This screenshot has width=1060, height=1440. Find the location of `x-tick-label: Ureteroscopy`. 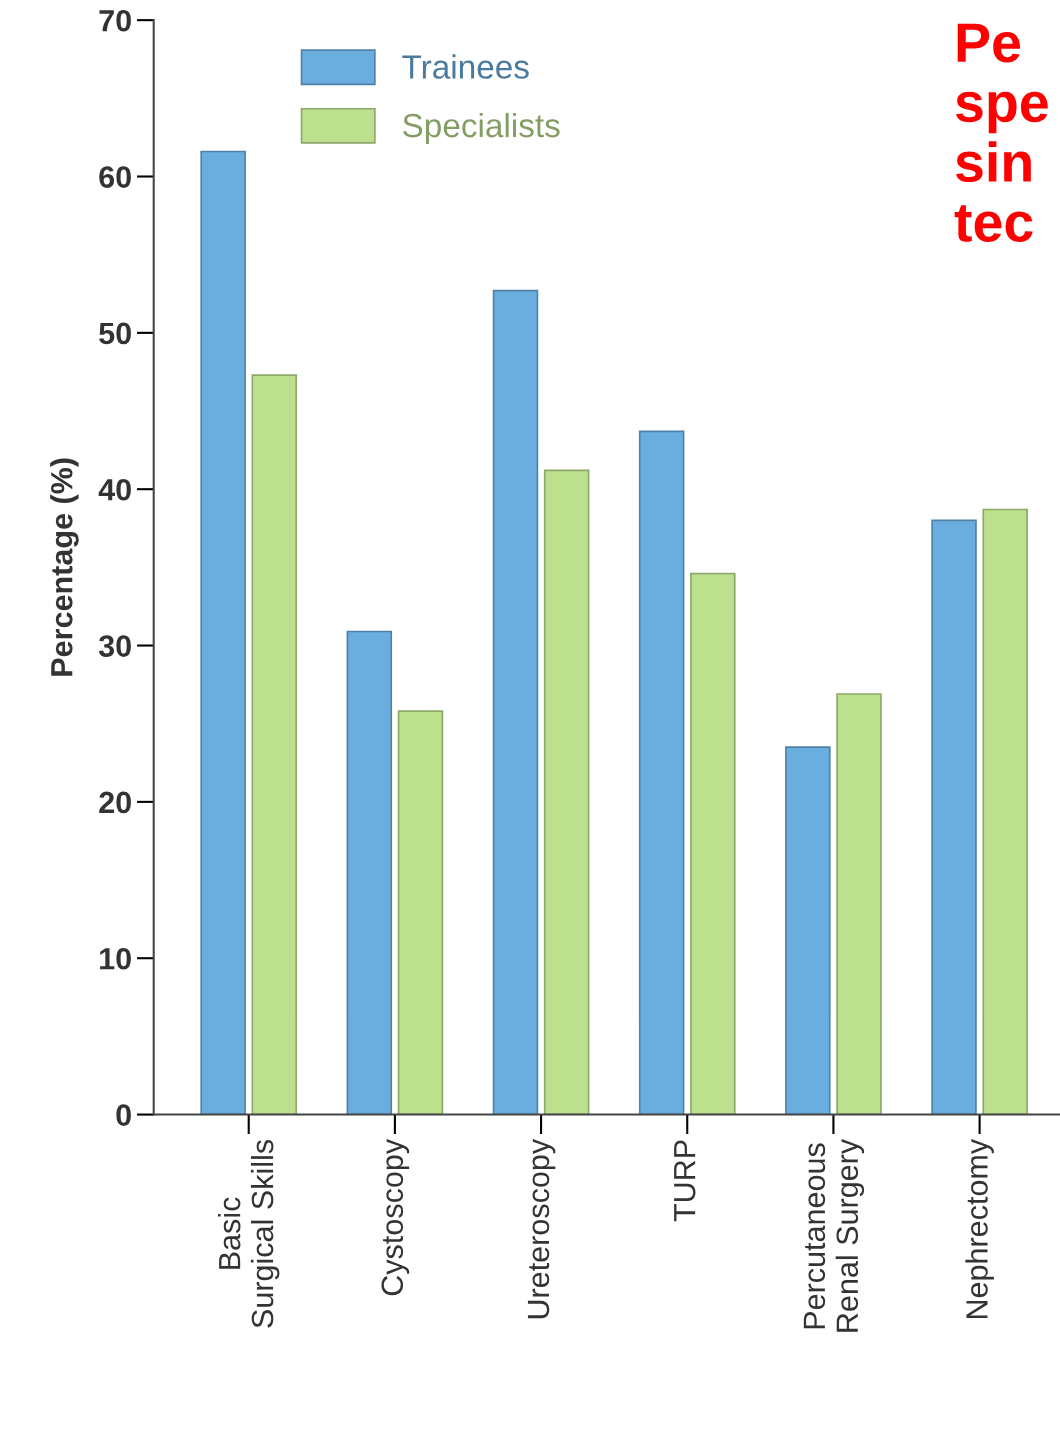

x-tick-label: Ureteroscopy is located at coordinates (541, 1228).